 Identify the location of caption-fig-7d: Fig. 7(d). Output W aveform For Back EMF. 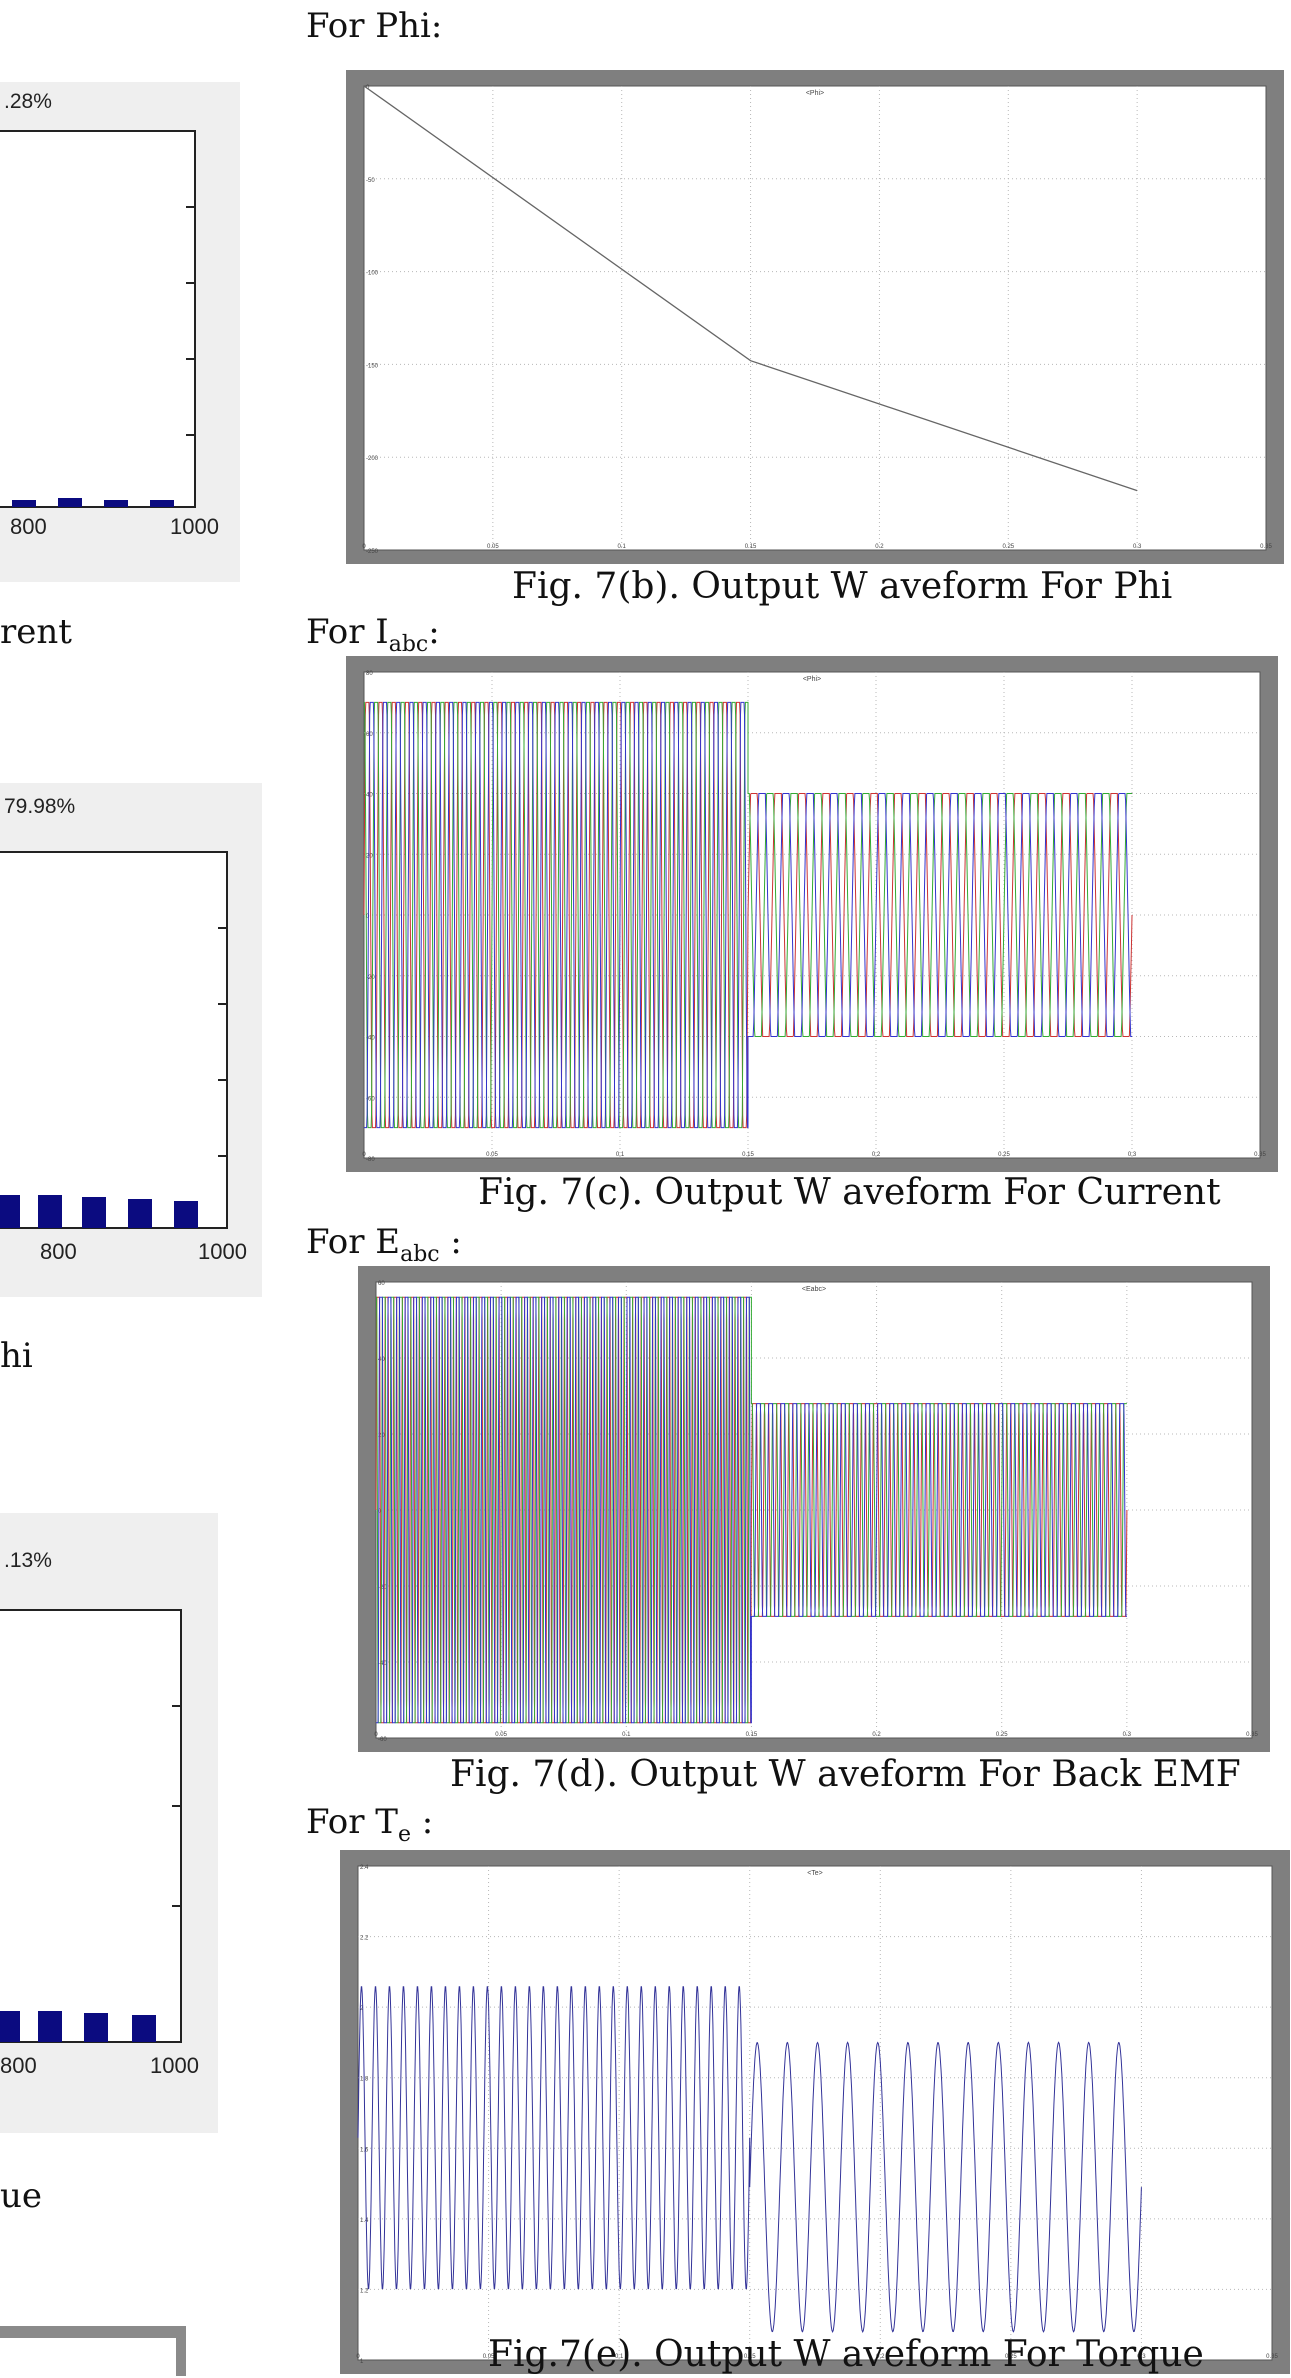
(845, 1774).